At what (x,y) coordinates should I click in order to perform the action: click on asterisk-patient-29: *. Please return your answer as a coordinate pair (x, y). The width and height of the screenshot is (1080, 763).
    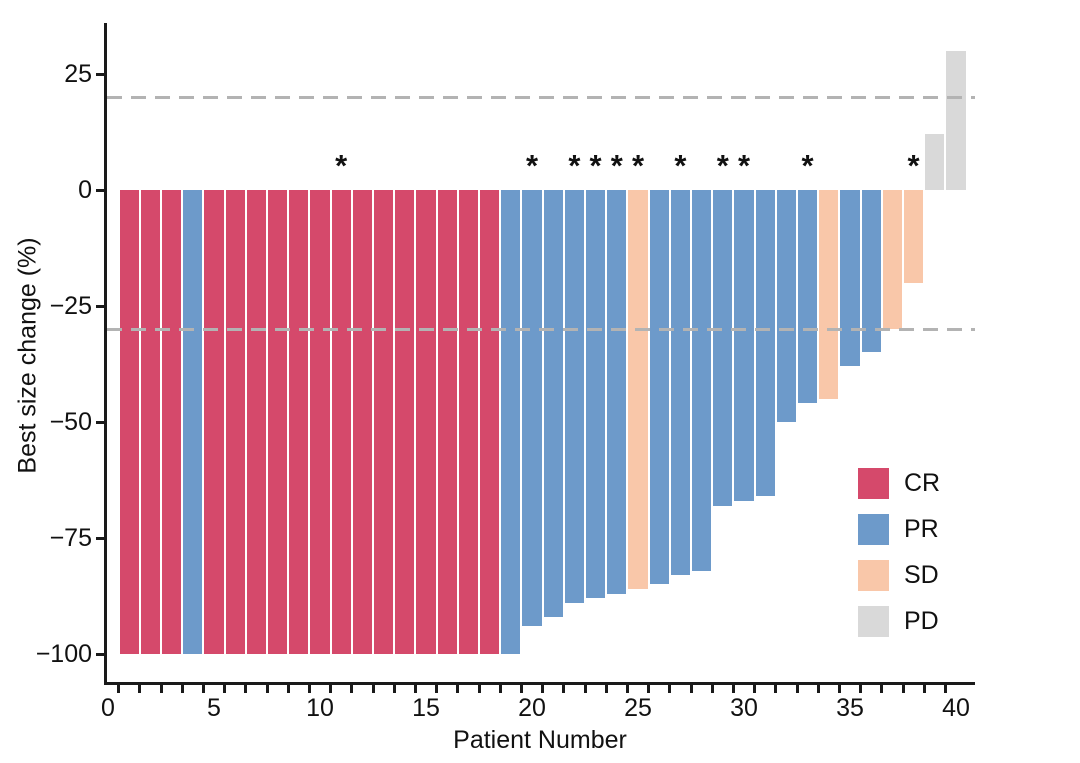
    Looking at the image, I should click on (722, 165).